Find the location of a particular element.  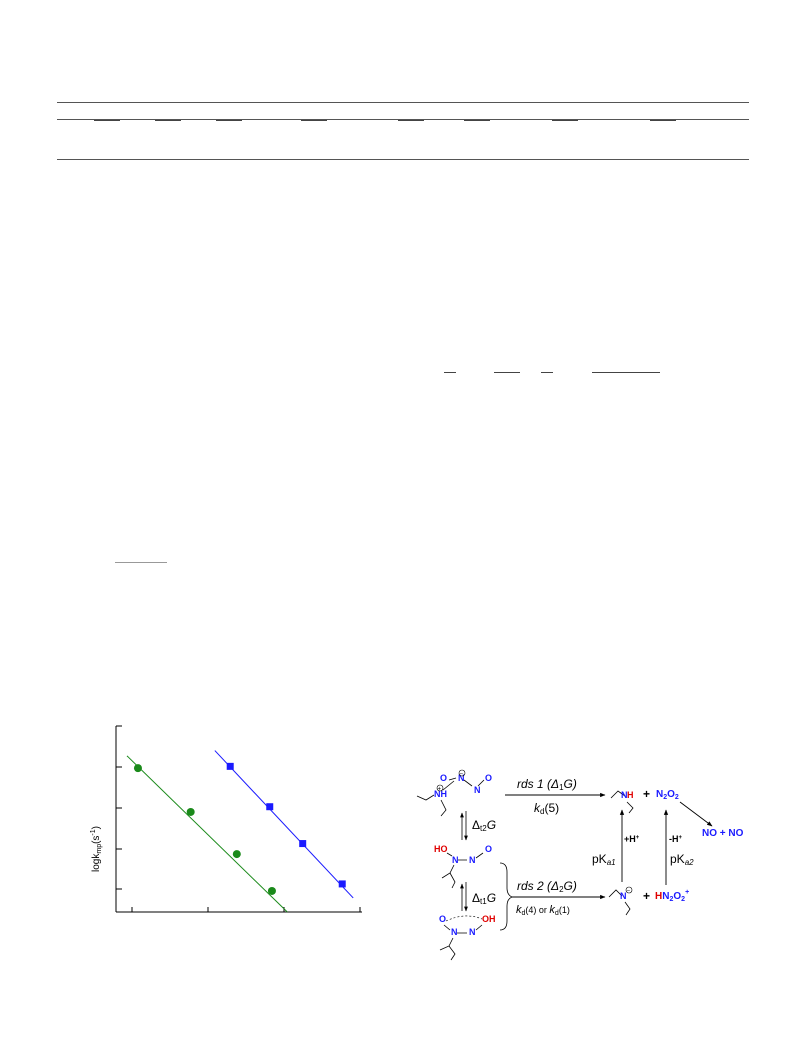

amide-anion: N − is located at coordinates (620, 901).